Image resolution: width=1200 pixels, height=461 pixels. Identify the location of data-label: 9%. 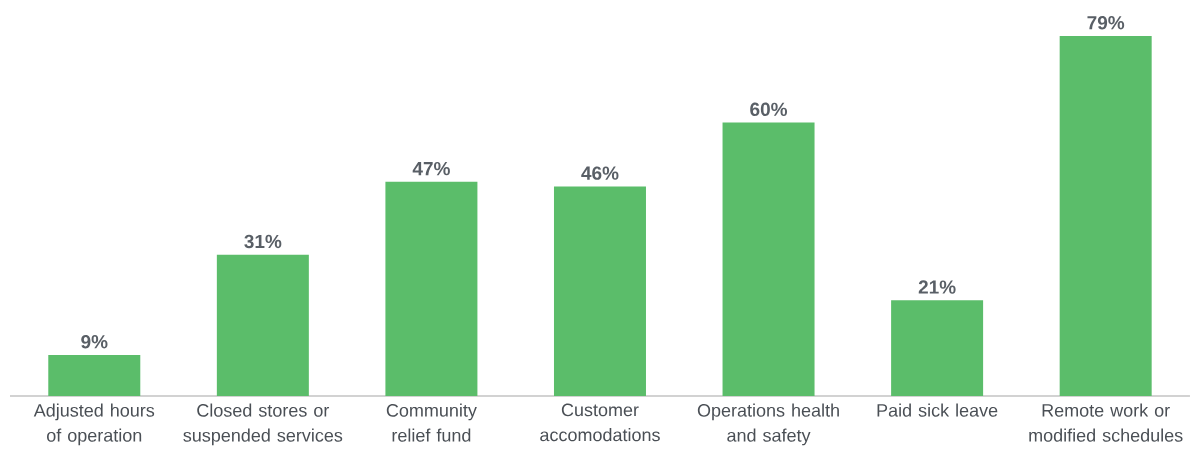
(94, 342).